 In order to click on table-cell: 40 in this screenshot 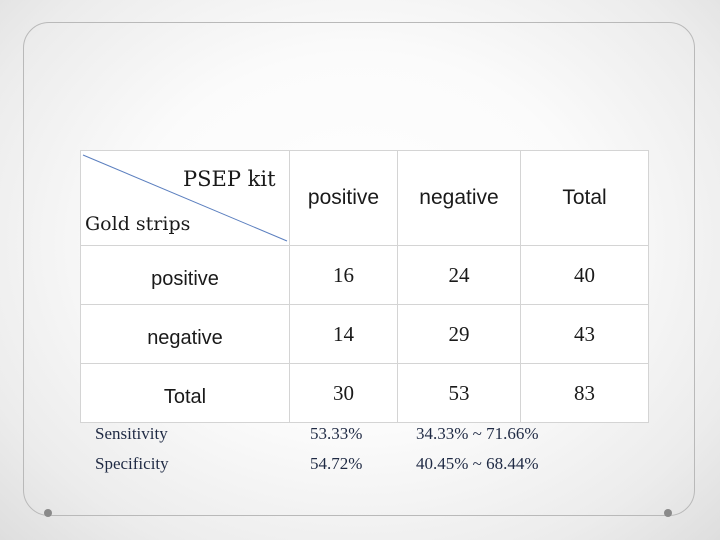, I will do `click(584, 275)`.